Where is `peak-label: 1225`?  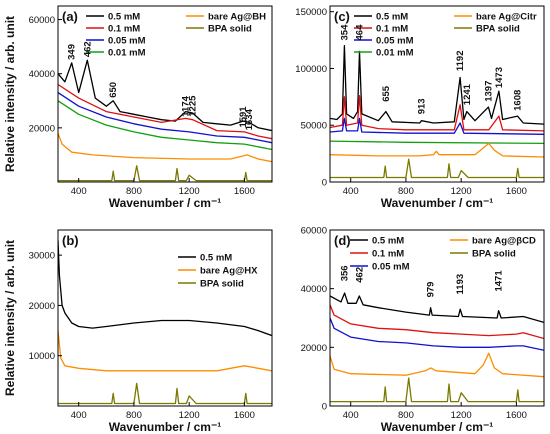
peak-label: 1225 is located at coordinates (193, 106).